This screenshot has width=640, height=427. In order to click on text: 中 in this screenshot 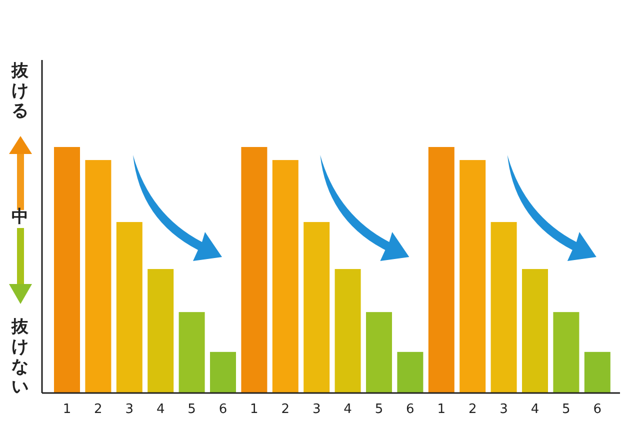, I will do `click(20, 217)`.